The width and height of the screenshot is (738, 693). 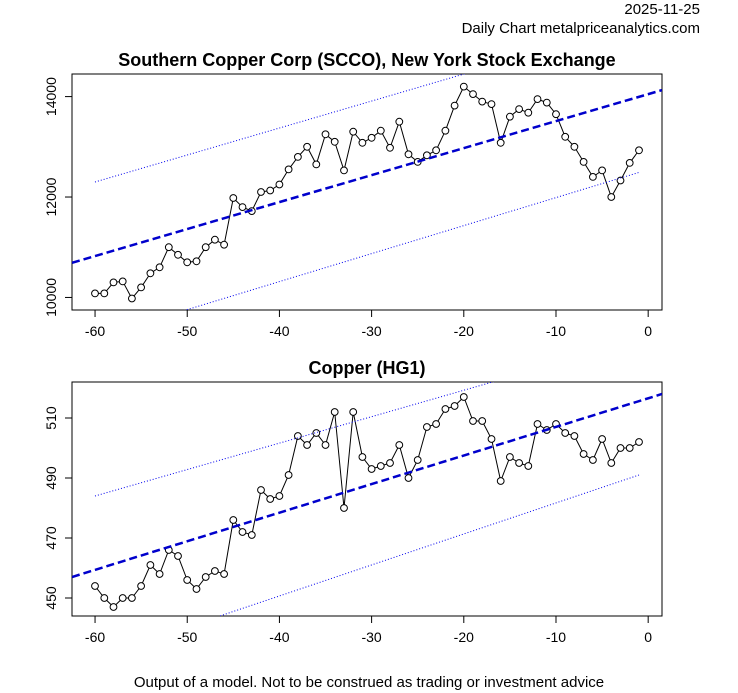 I want to click on y-tick-label: 470, so click(x=51, y=538).